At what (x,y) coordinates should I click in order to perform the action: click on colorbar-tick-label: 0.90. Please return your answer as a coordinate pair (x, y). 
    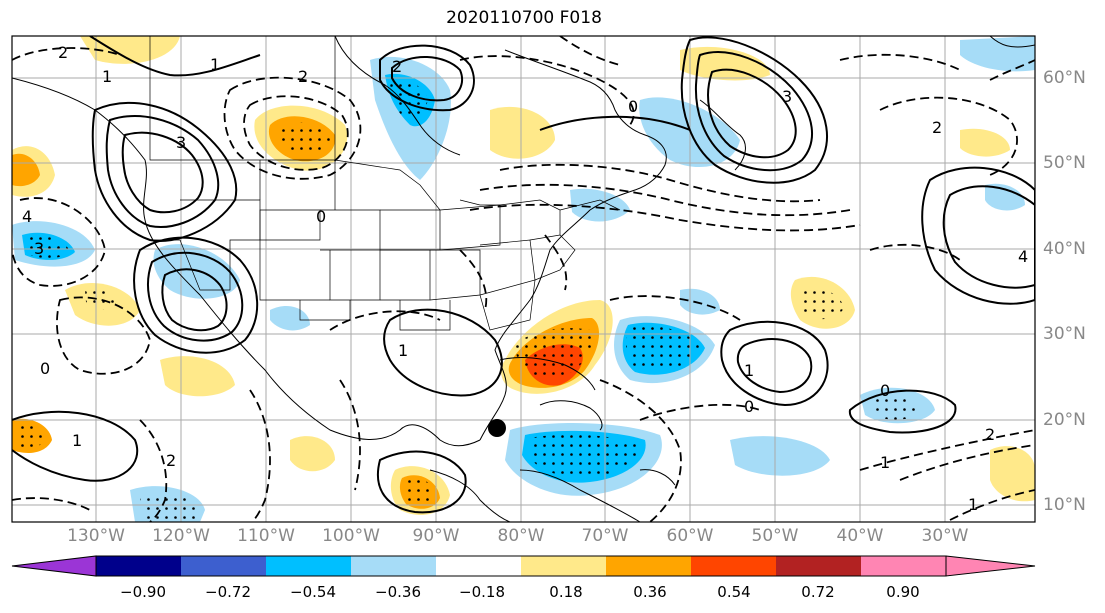
    Looking at the image, I should click on (903, 592).